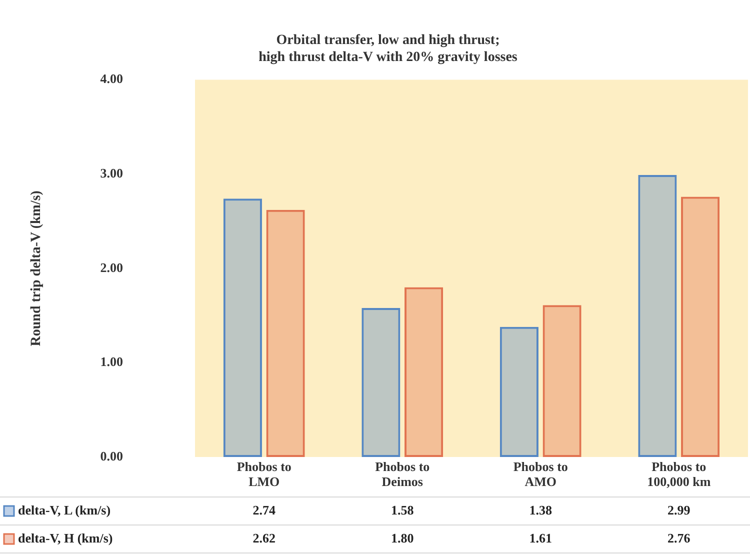 This screenshot has width=750, height=557. What do you see at coordinates (540, 538) in the screenshot?
I see `data-label: 1.61` at bounding box center [540, 538].